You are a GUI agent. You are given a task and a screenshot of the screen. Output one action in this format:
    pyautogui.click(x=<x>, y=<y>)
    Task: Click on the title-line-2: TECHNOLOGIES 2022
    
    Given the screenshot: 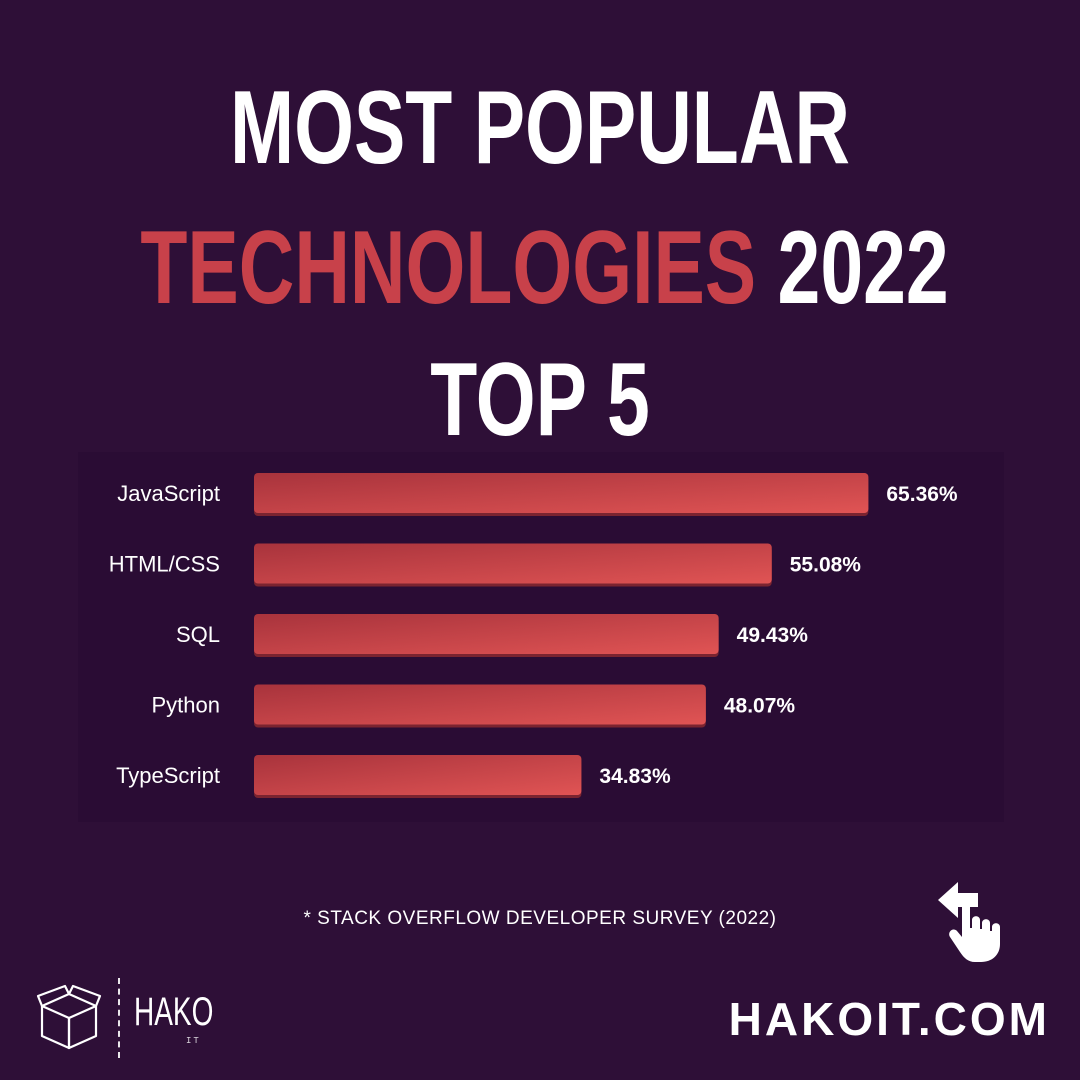 What is the action you would take?
    pyautogui.click(x=544, y=268)
    